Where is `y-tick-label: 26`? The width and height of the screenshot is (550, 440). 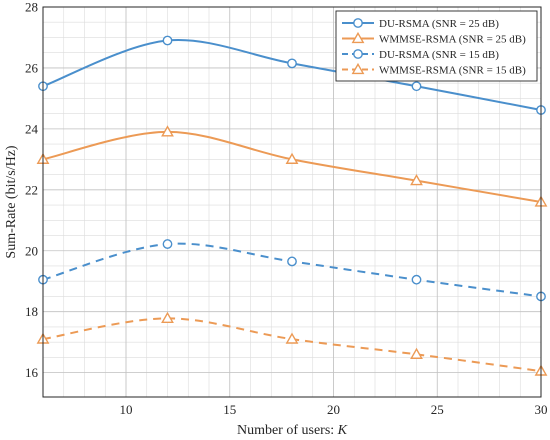 y-tick-label: 26 is located at coordinates (32, 67).